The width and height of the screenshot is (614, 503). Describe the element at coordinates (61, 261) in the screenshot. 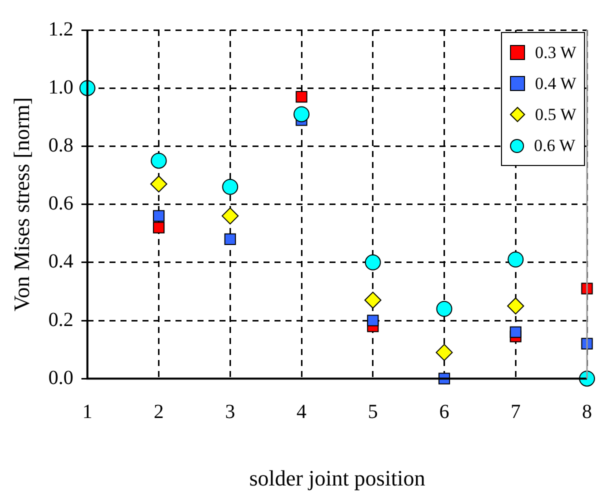

I see `y-tick-label: 0.4` at that location.